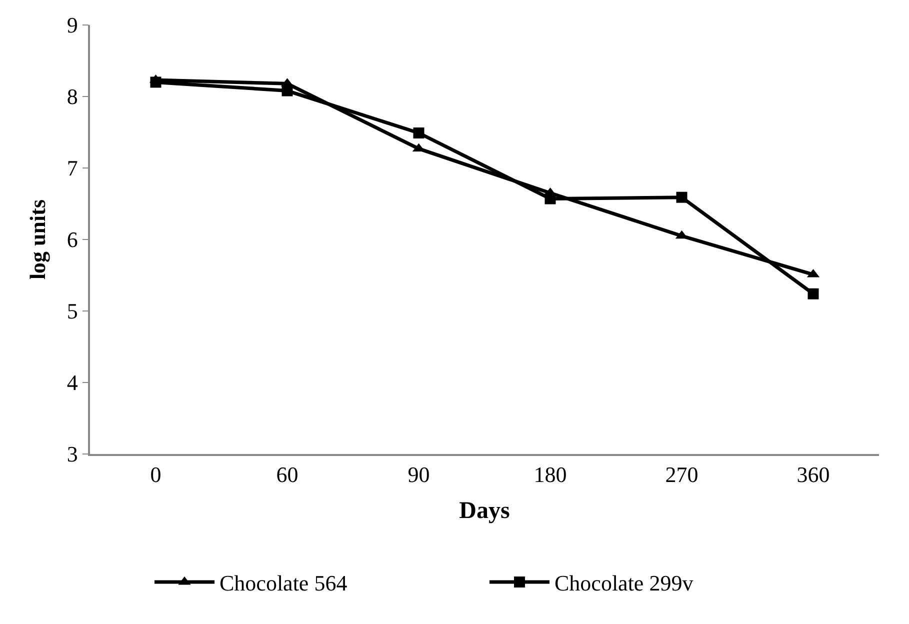  Describe the element at coordinates (284, 583) in the screenshot. I see `legend-label: Chocolate 564` at that location.